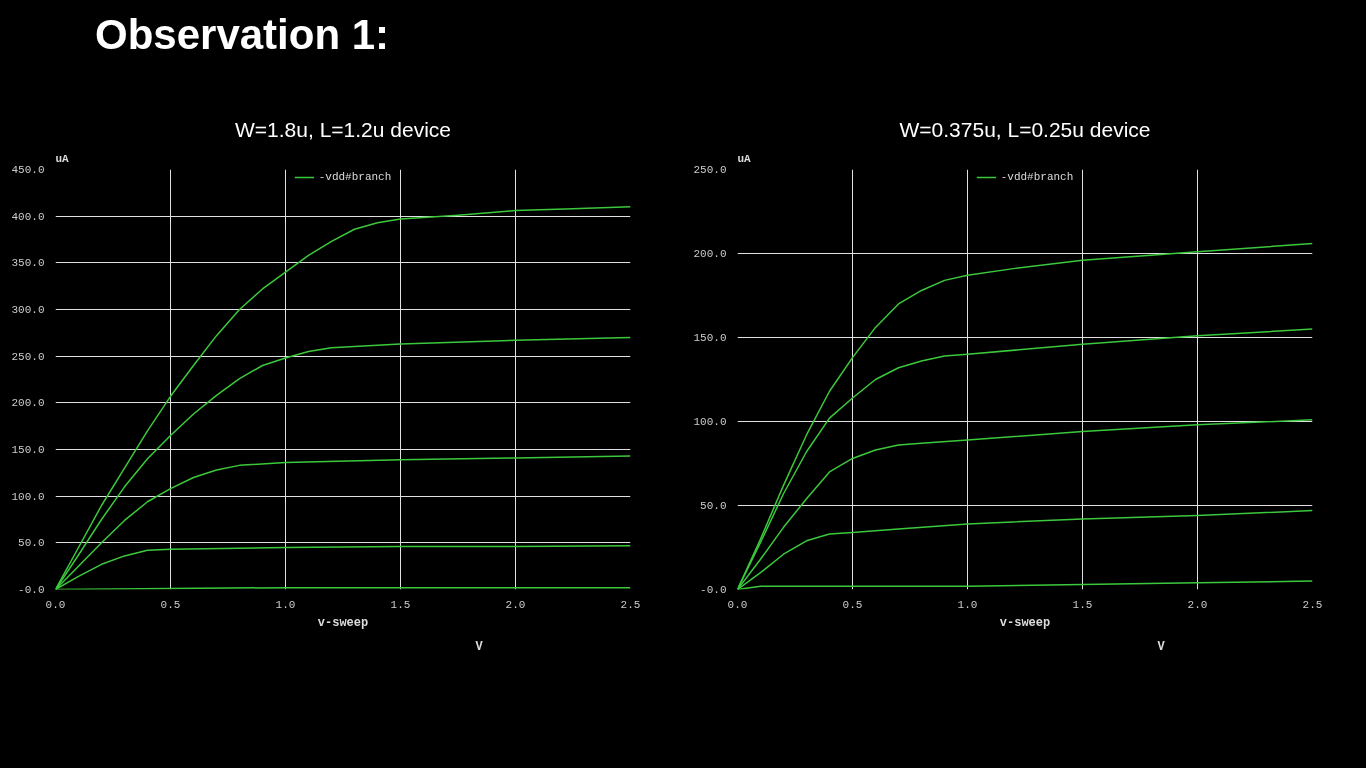 The height and width of the screenshot is (768, 1366). What do you see at coordinates (343, 129) in the screenshot?
I see `chart-subtitle: W=1.8u, L=1.2u device` at bounding box center [343, 129].